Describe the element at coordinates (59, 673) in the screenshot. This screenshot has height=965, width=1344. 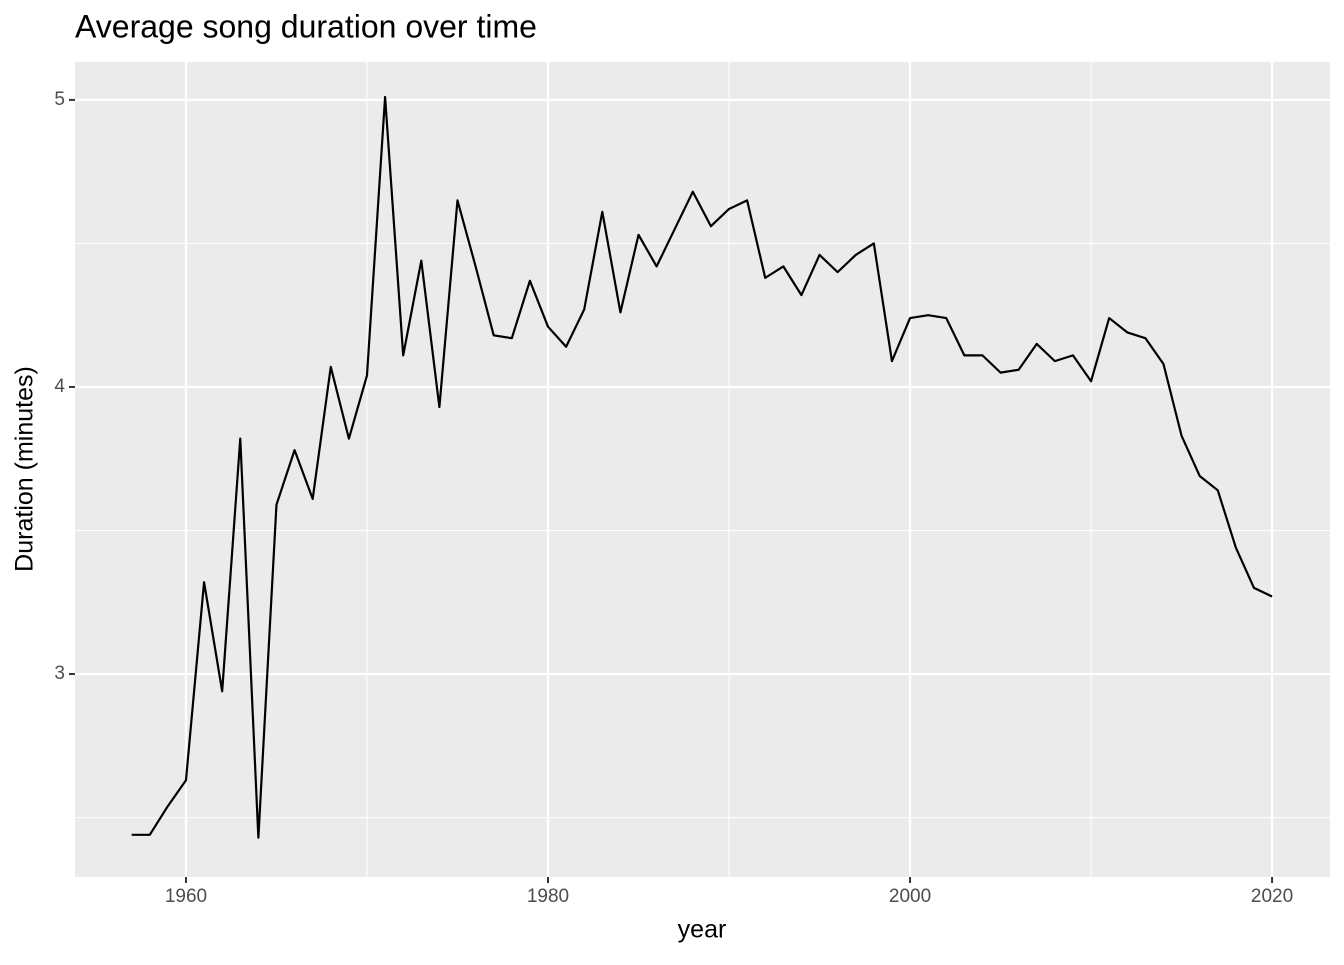
I see `y-tick-label: 3` at that location.